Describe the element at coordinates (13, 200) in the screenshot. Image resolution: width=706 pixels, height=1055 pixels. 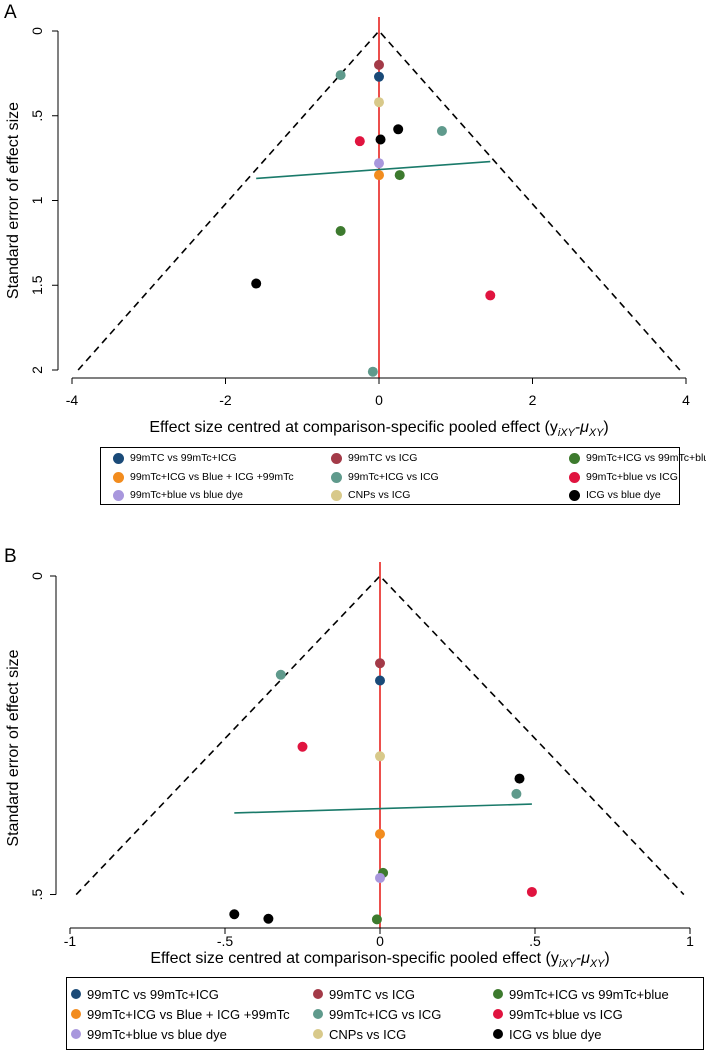
I see `panel-a-y-label: Standard error of effect size` at that location.